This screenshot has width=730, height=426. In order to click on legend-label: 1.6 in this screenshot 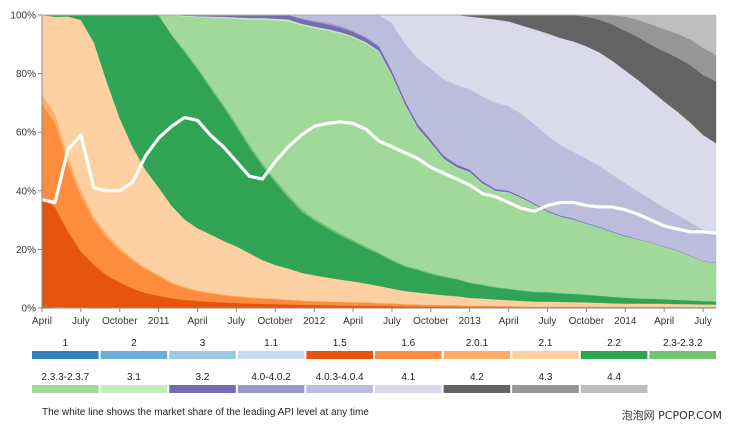, I will do `click(408, 343)`.